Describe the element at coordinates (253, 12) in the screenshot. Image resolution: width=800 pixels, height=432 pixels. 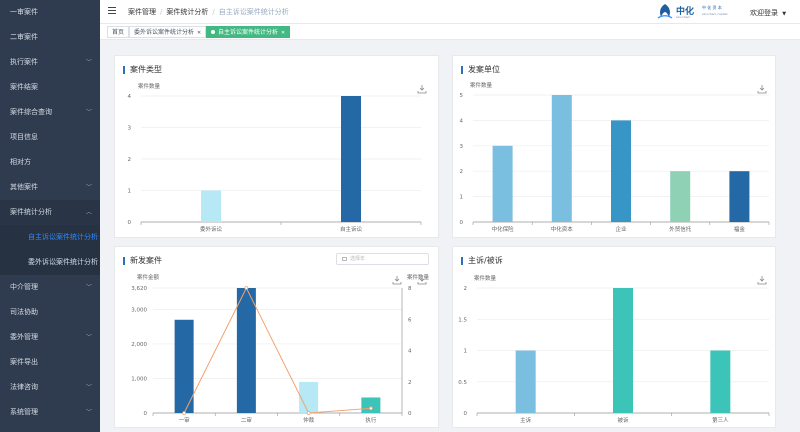
I see `breadcrumb-current: 自主诉讼案件统计分析` at that location.